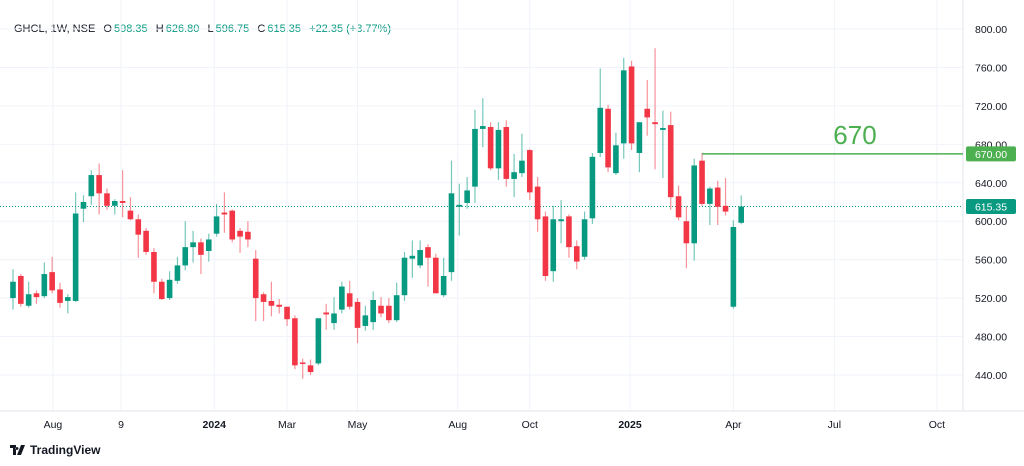 The height and width of the screenshot is (466, 1024). I want to click on y-tick-label: 640.00, so click(991, 184).